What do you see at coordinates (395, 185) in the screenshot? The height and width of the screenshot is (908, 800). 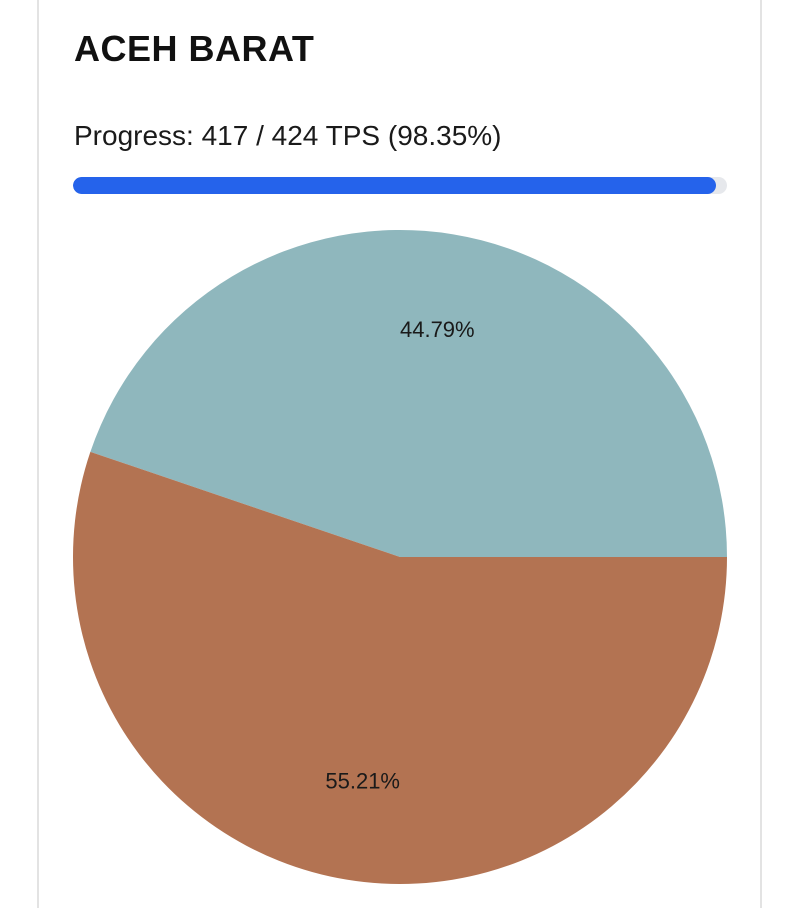 I see `progress-bar-fill` at bounding box center [395, 185].